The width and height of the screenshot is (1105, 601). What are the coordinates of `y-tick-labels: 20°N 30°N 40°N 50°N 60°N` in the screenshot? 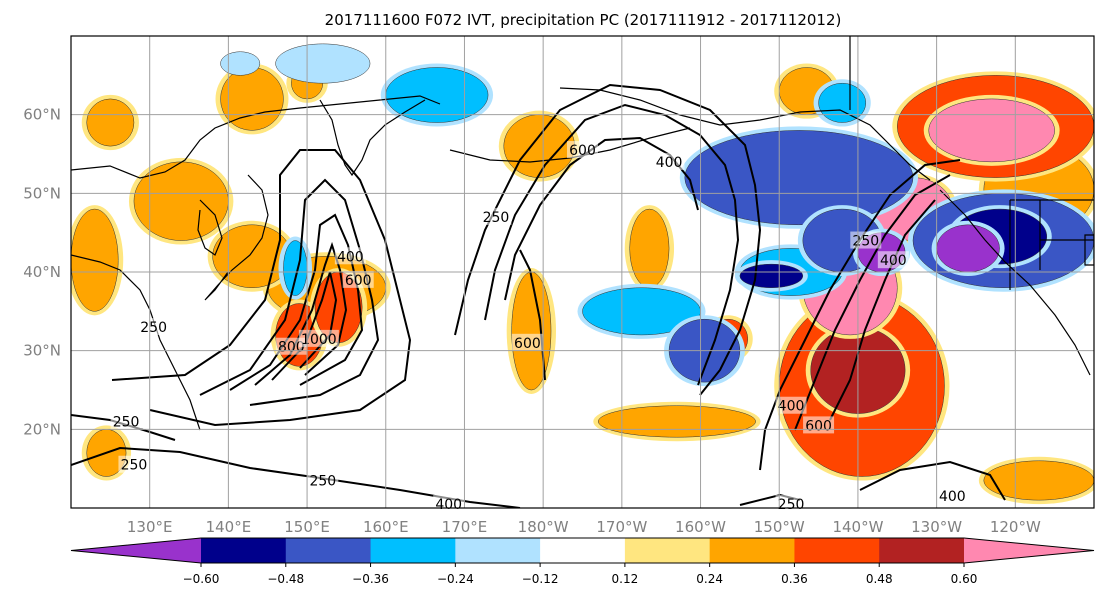 It's located at (42, 272).